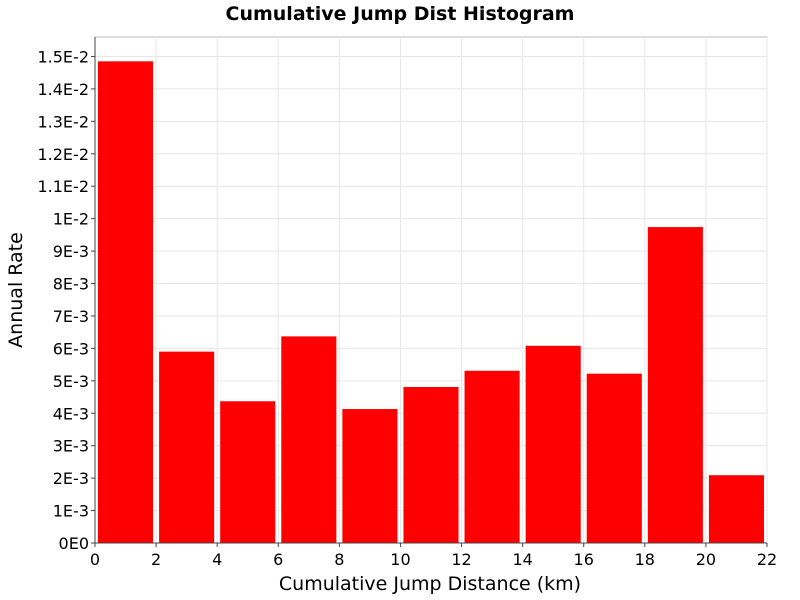  I want to click on x-axis-ticks: 0 2 4 6 8 10 12 14 16 18 20 22, so click(433, 556).